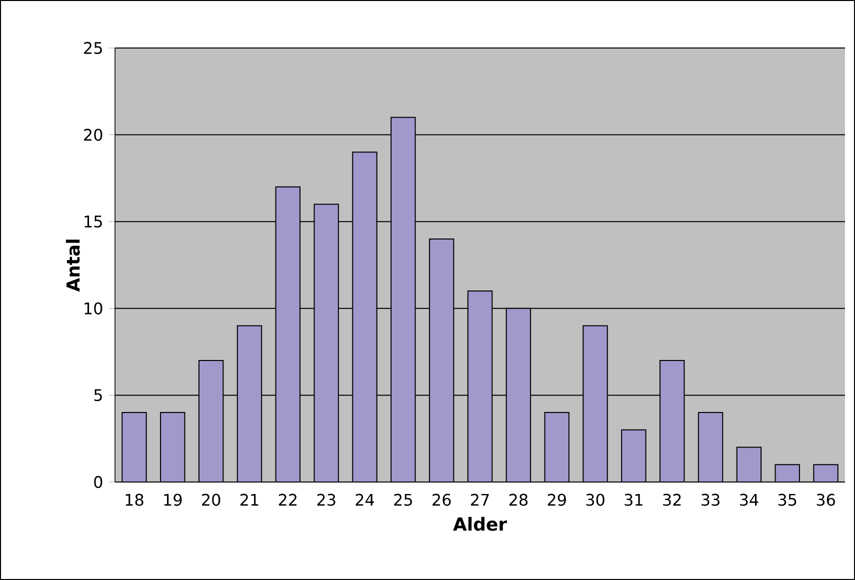  I want to click on x-tick-label: 21, so click(249, 500).